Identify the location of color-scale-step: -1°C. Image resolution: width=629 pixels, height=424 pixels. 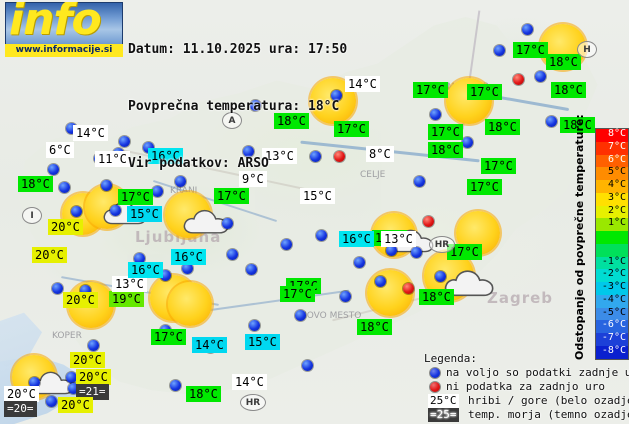
(612, 263).